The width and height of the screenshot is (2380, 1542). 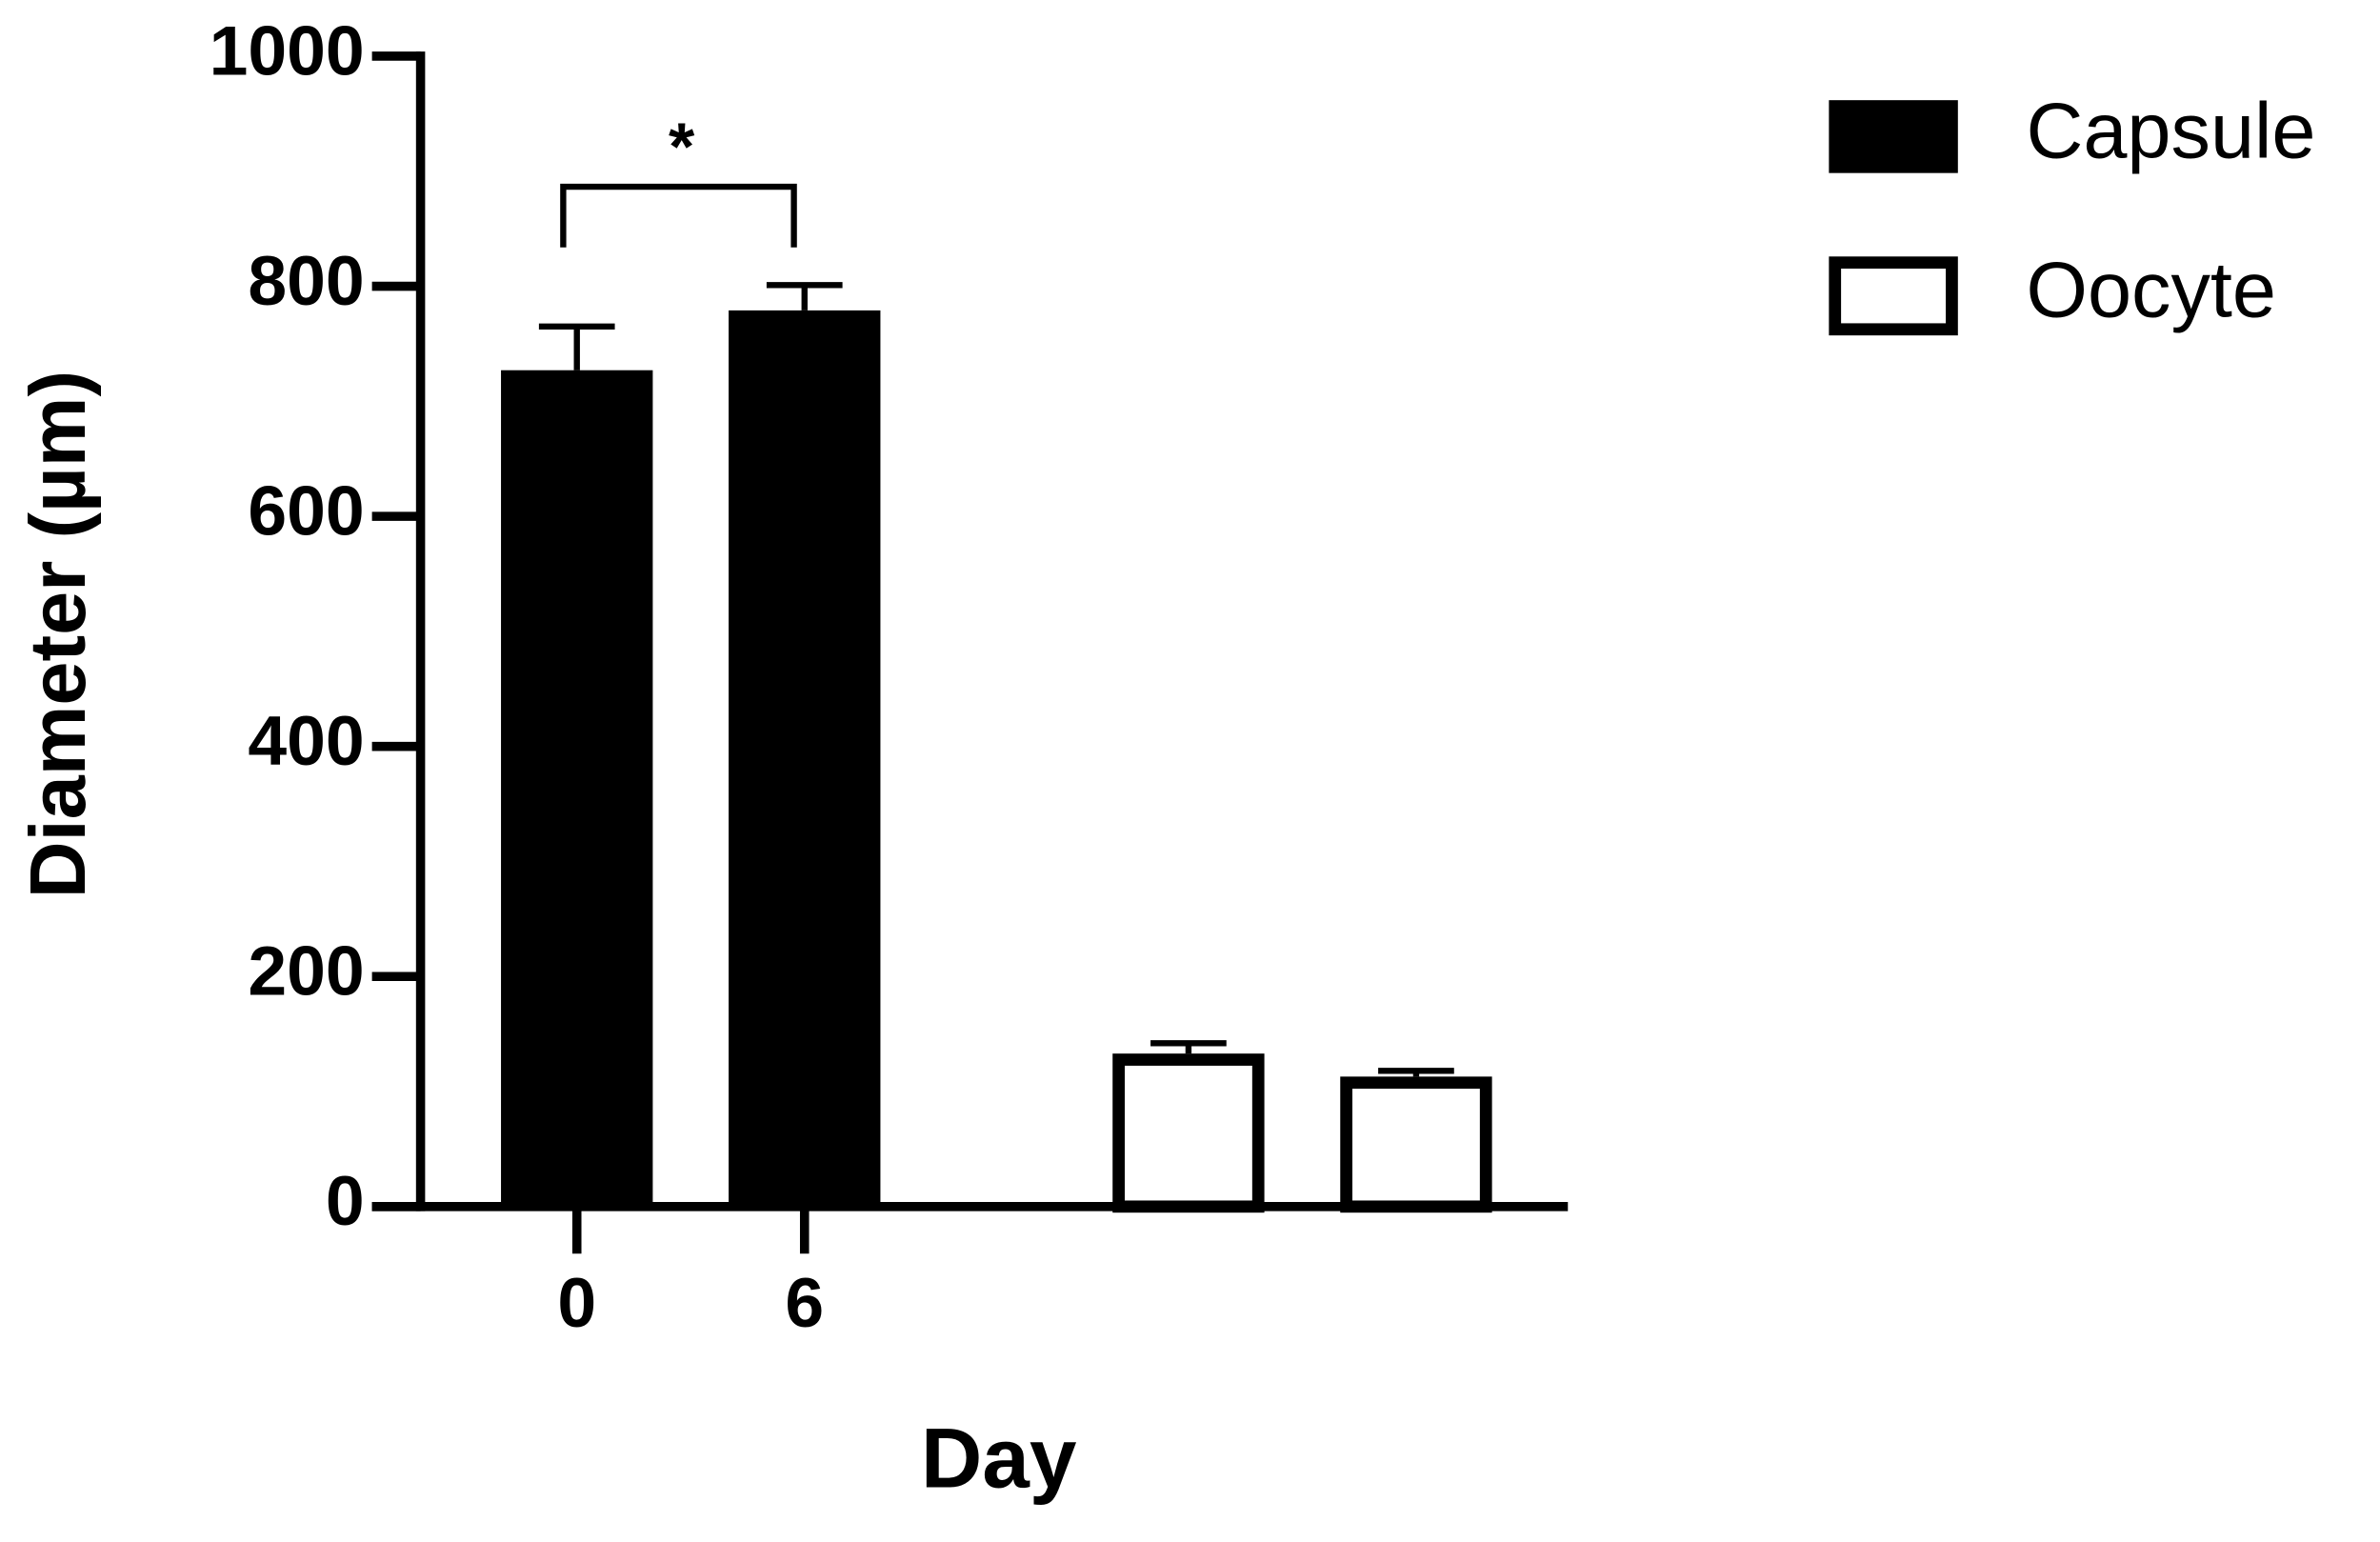 What do you see at coordinates (804, 1303) in the screenshot?
I see `x-tick-label: 6` at bounding box center [804, 1303].